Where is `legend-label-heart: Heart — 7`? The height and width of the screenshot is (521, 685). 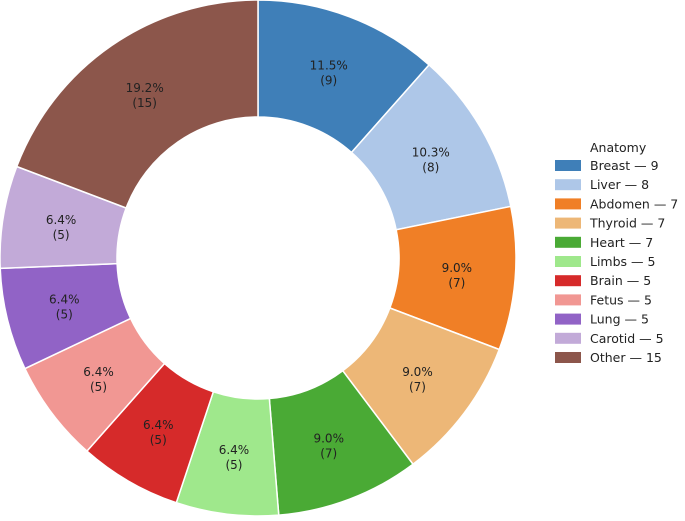
legend-label-heart: Heart — 7 is located at coordinates (621, 242).